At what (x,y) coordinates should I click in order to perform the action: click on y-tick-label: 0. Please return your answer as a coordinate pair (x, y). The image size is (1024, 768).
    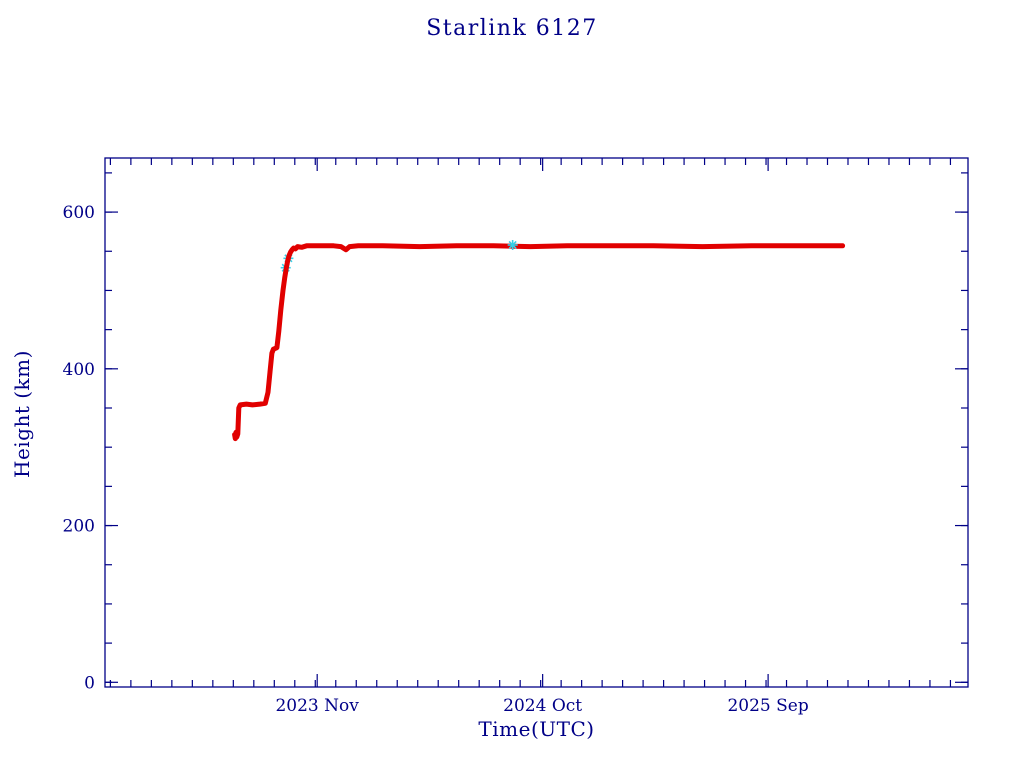
    Looking at the image, I should click on (89, 683).